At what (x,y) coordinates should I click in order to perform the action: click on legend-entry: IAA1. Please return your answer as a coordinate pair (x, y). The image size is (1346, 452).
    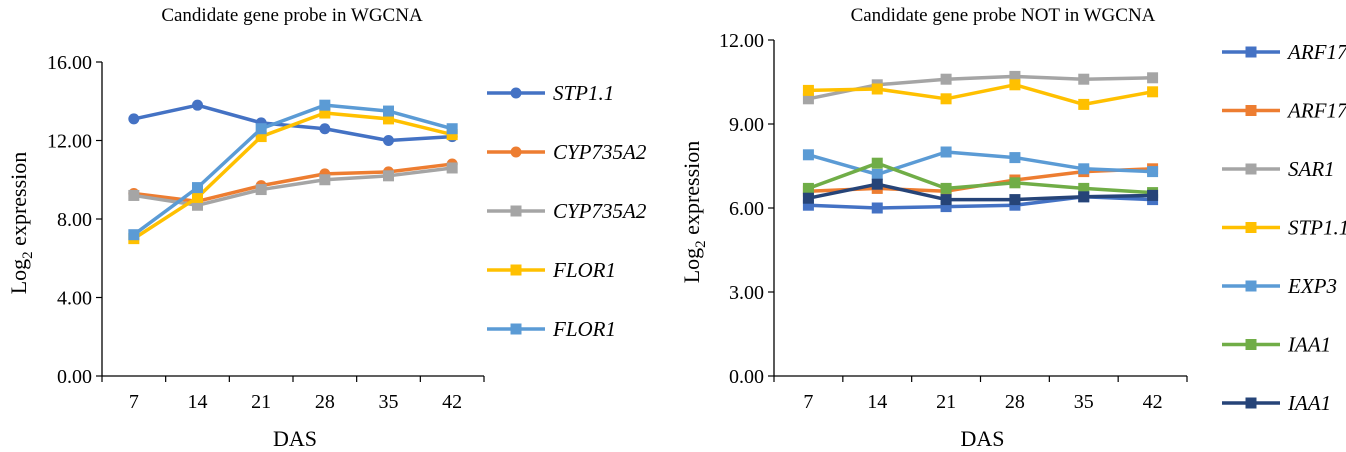
    Looking at the image, I should click on (1276, 403).